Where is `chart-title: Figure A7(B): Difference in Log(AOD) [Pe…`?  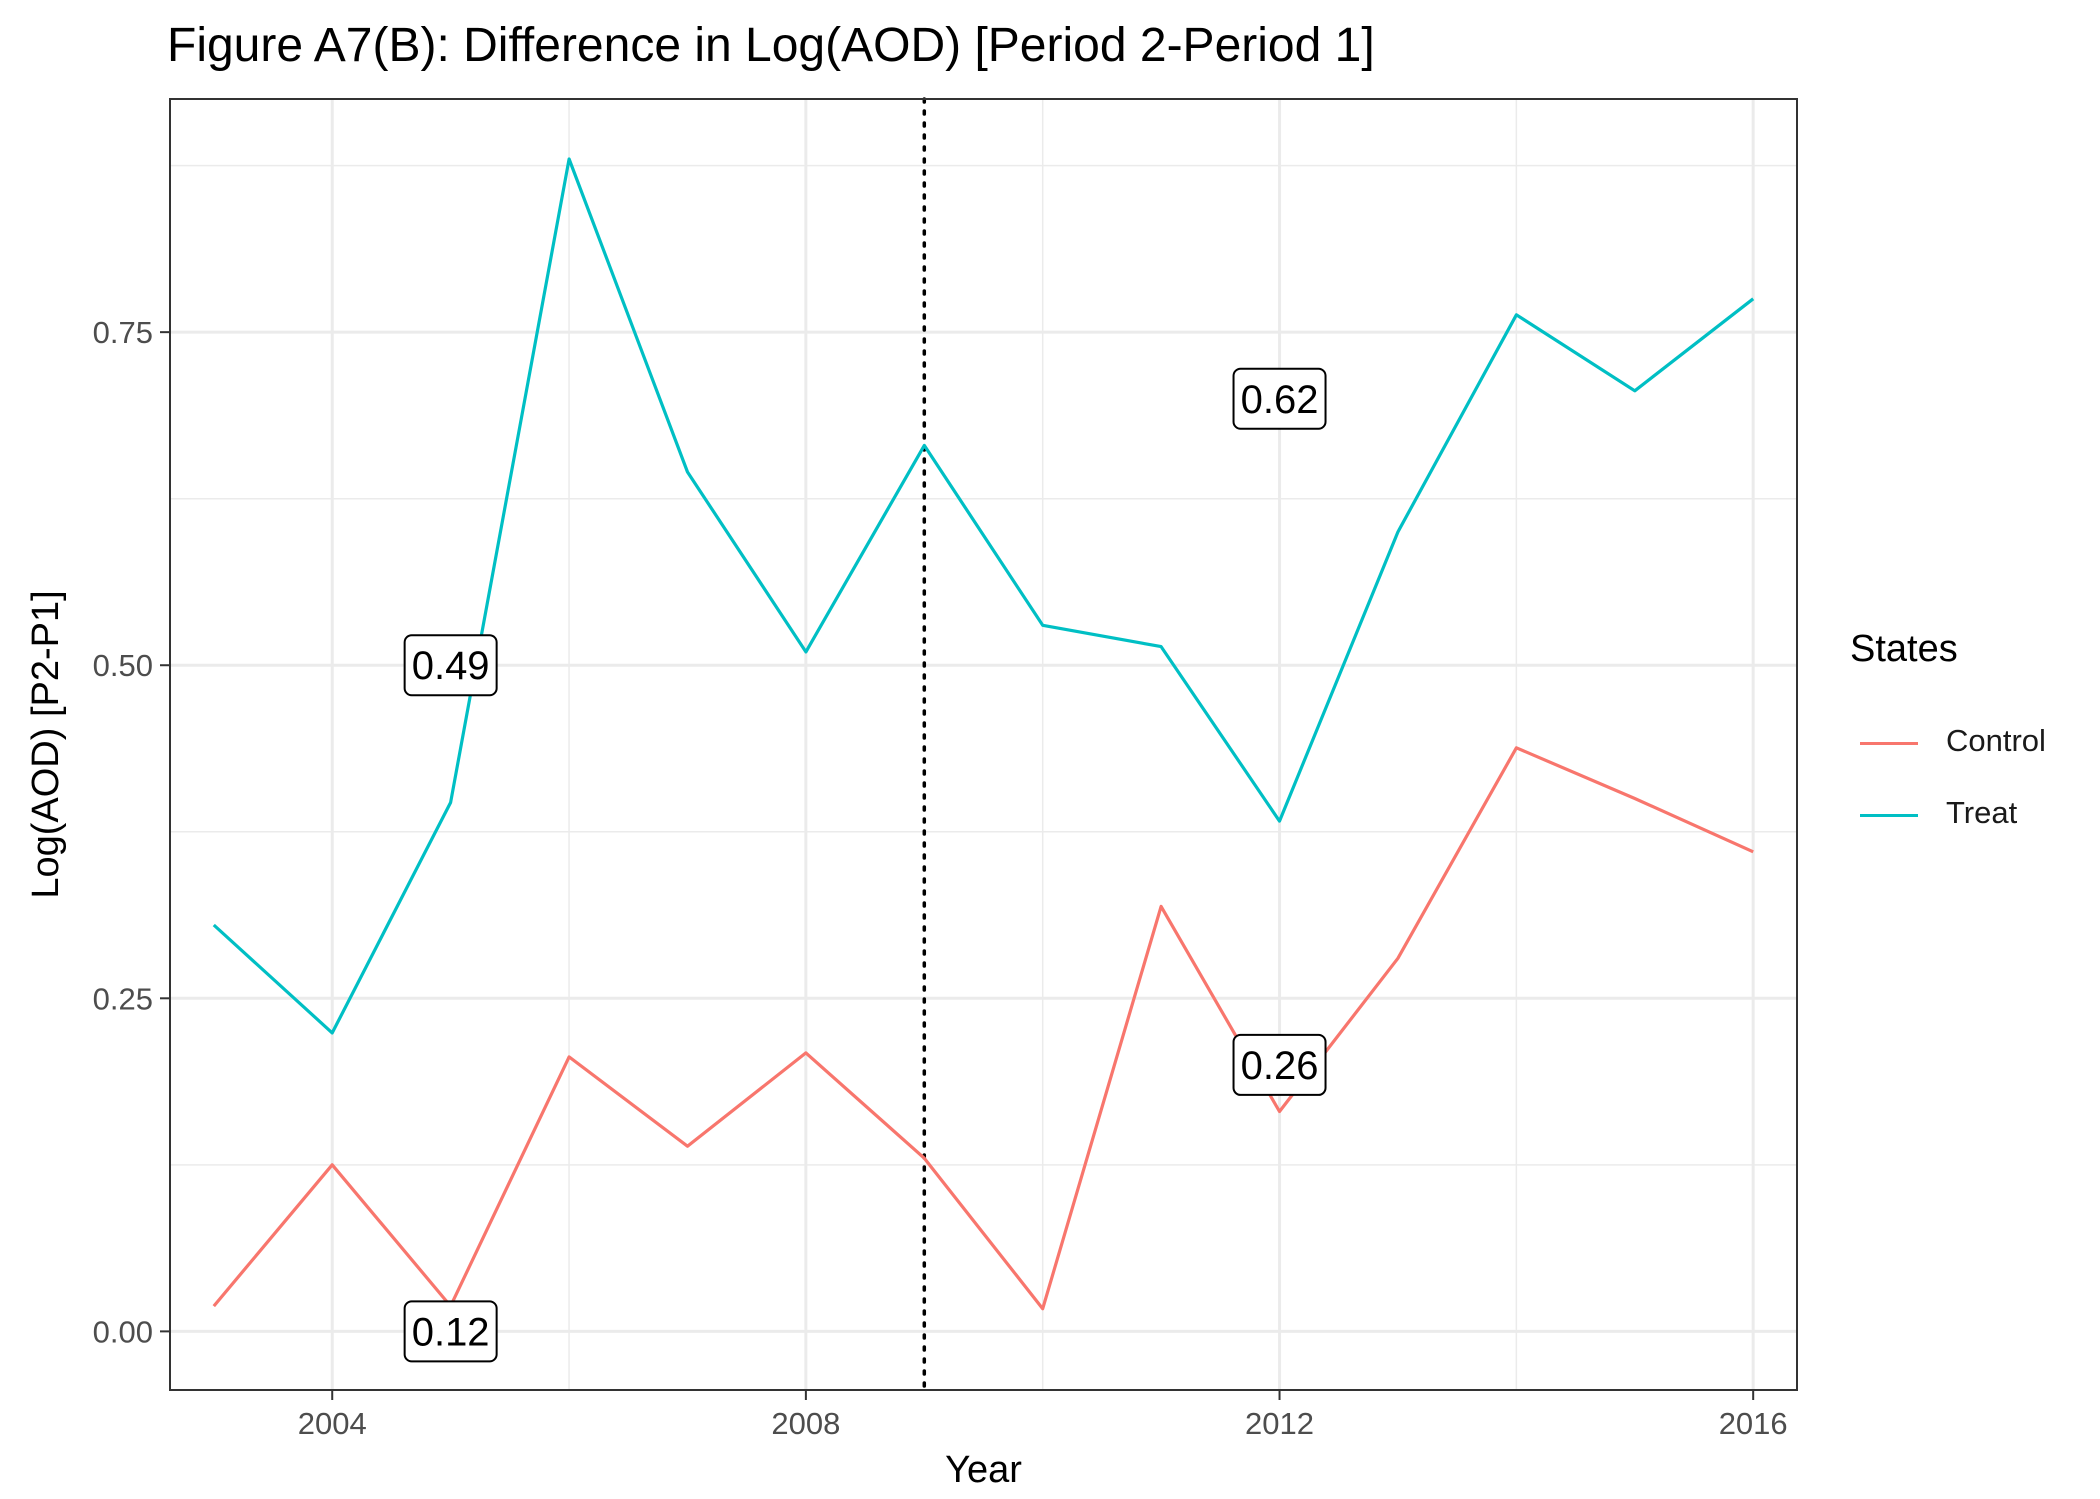 chart-title: Figure A7(B): Difference in Log(AOD) [Pe… is located at coordinates (771, 45).